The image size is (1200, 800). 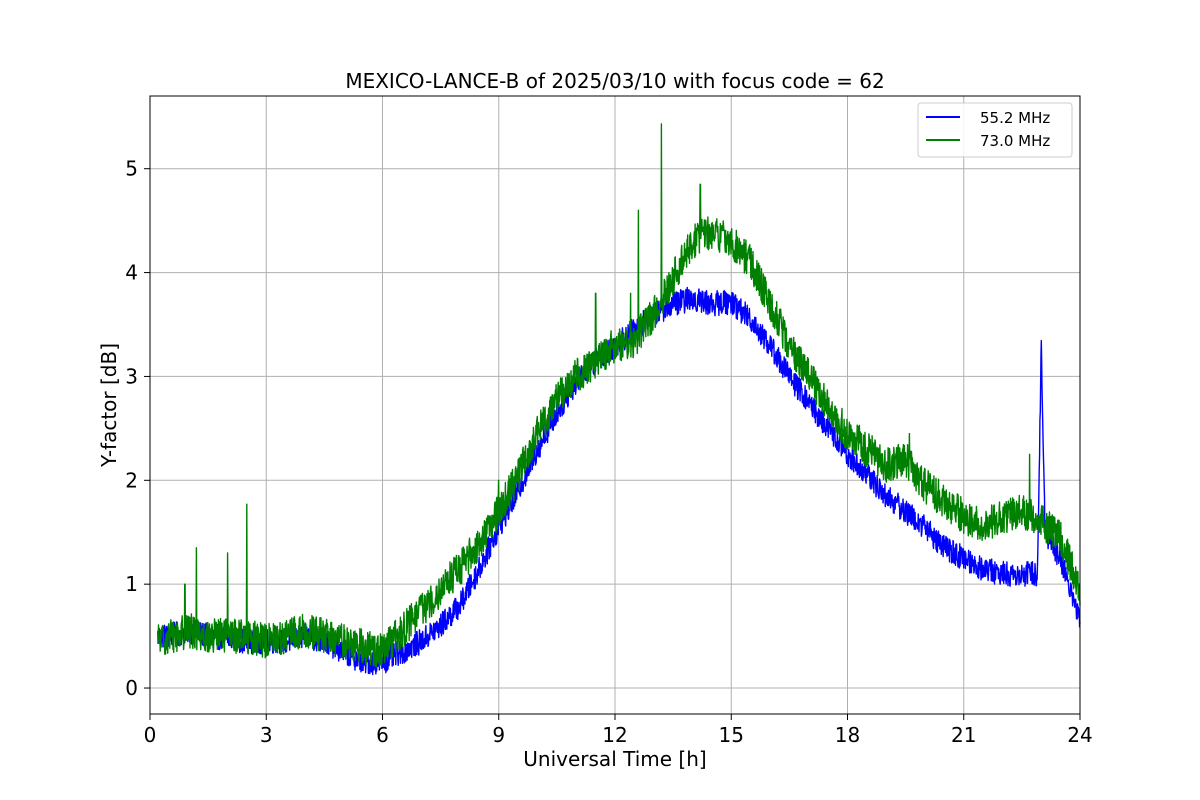 What do you see at coordinates (131, 273) in the screenshot?
I see `y-tick-label: 4` at bounding box center [131, 273].